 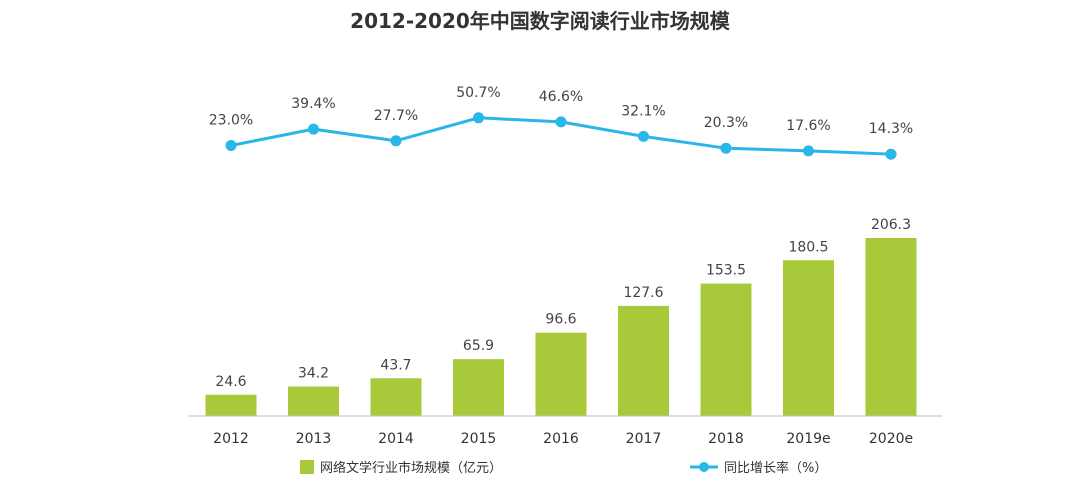 I want to click on growth-point-2012, so click(x=231, y=145).